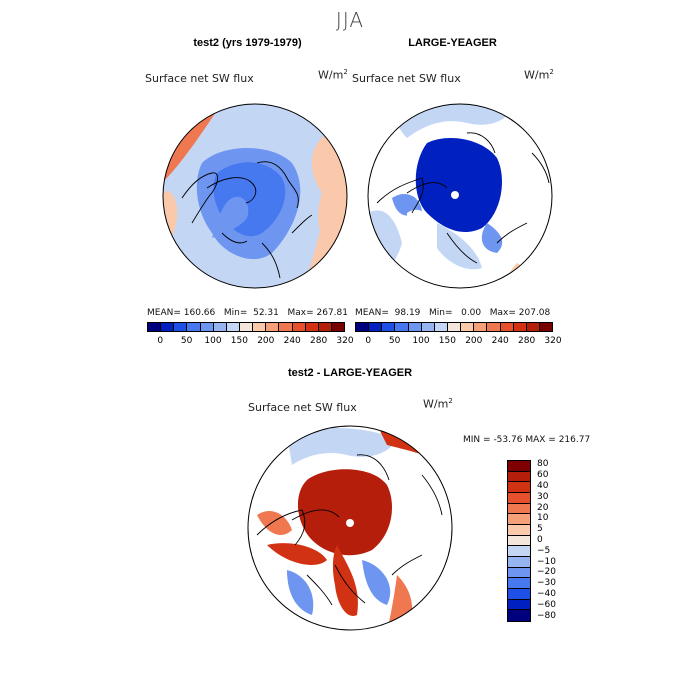 This screenshot has height=700, width=700. I want to click on panel3-colorbar-label: 30, so click(543, 496).